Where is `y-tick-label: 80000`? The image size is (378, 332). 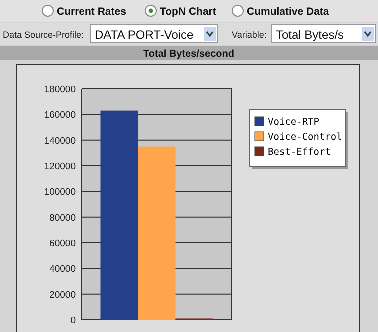 y-tick-label: 80000 is located at coordinates (63, 218).